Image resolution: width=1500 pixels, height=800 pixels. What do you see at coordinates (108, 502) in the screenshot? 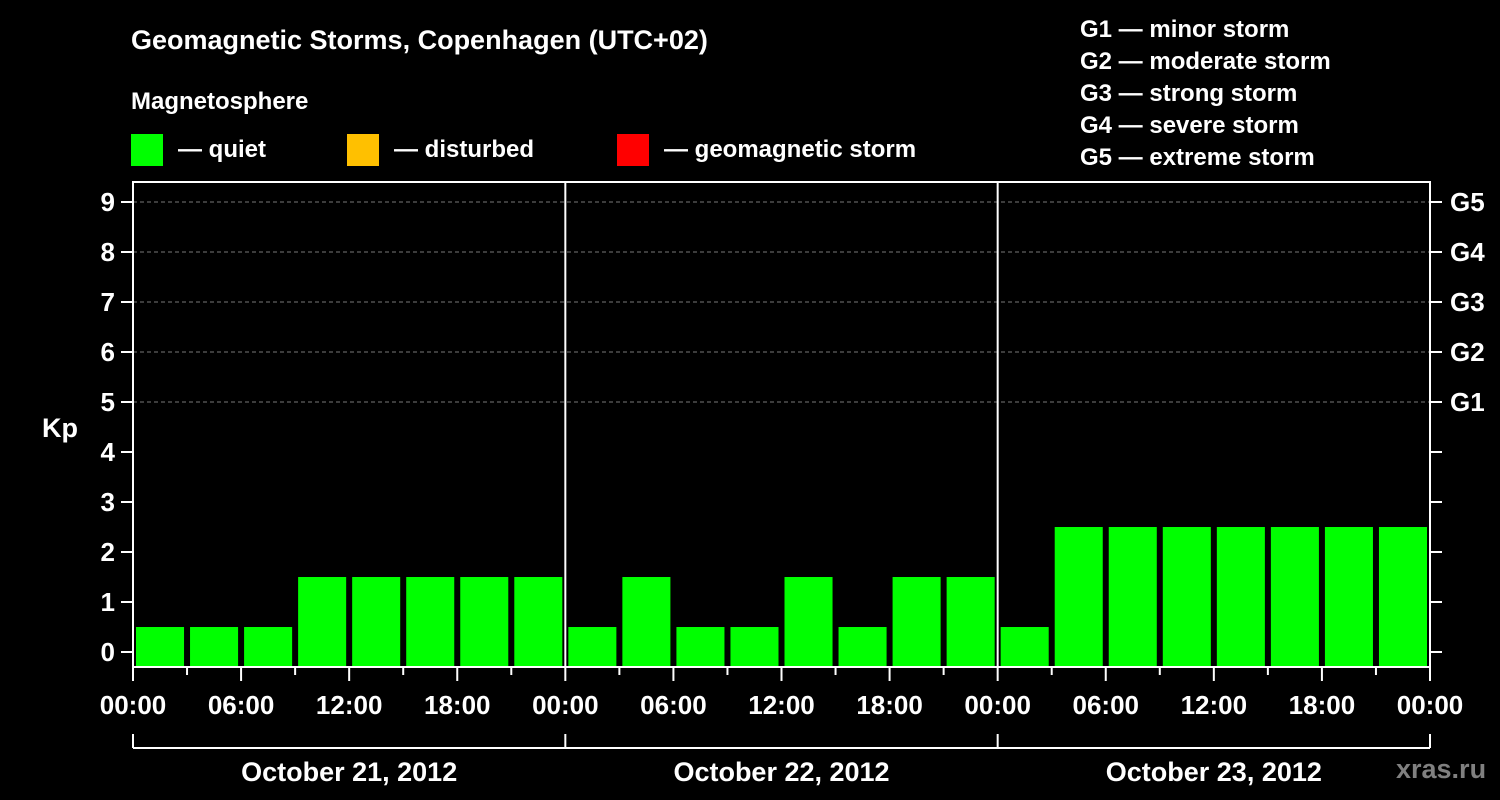
I see `y-tick-label: 3` at bounding box center [108, 502].